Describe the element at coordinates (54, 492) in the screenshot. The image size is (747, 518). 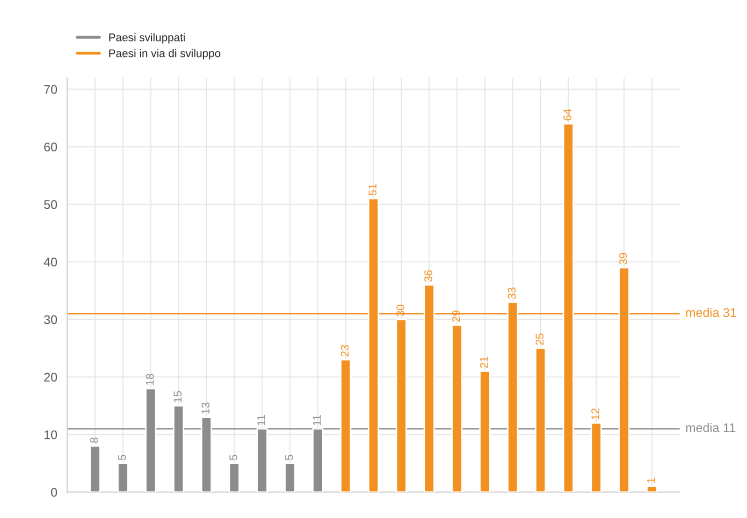
I see `y-tick-label: 0` at that location.